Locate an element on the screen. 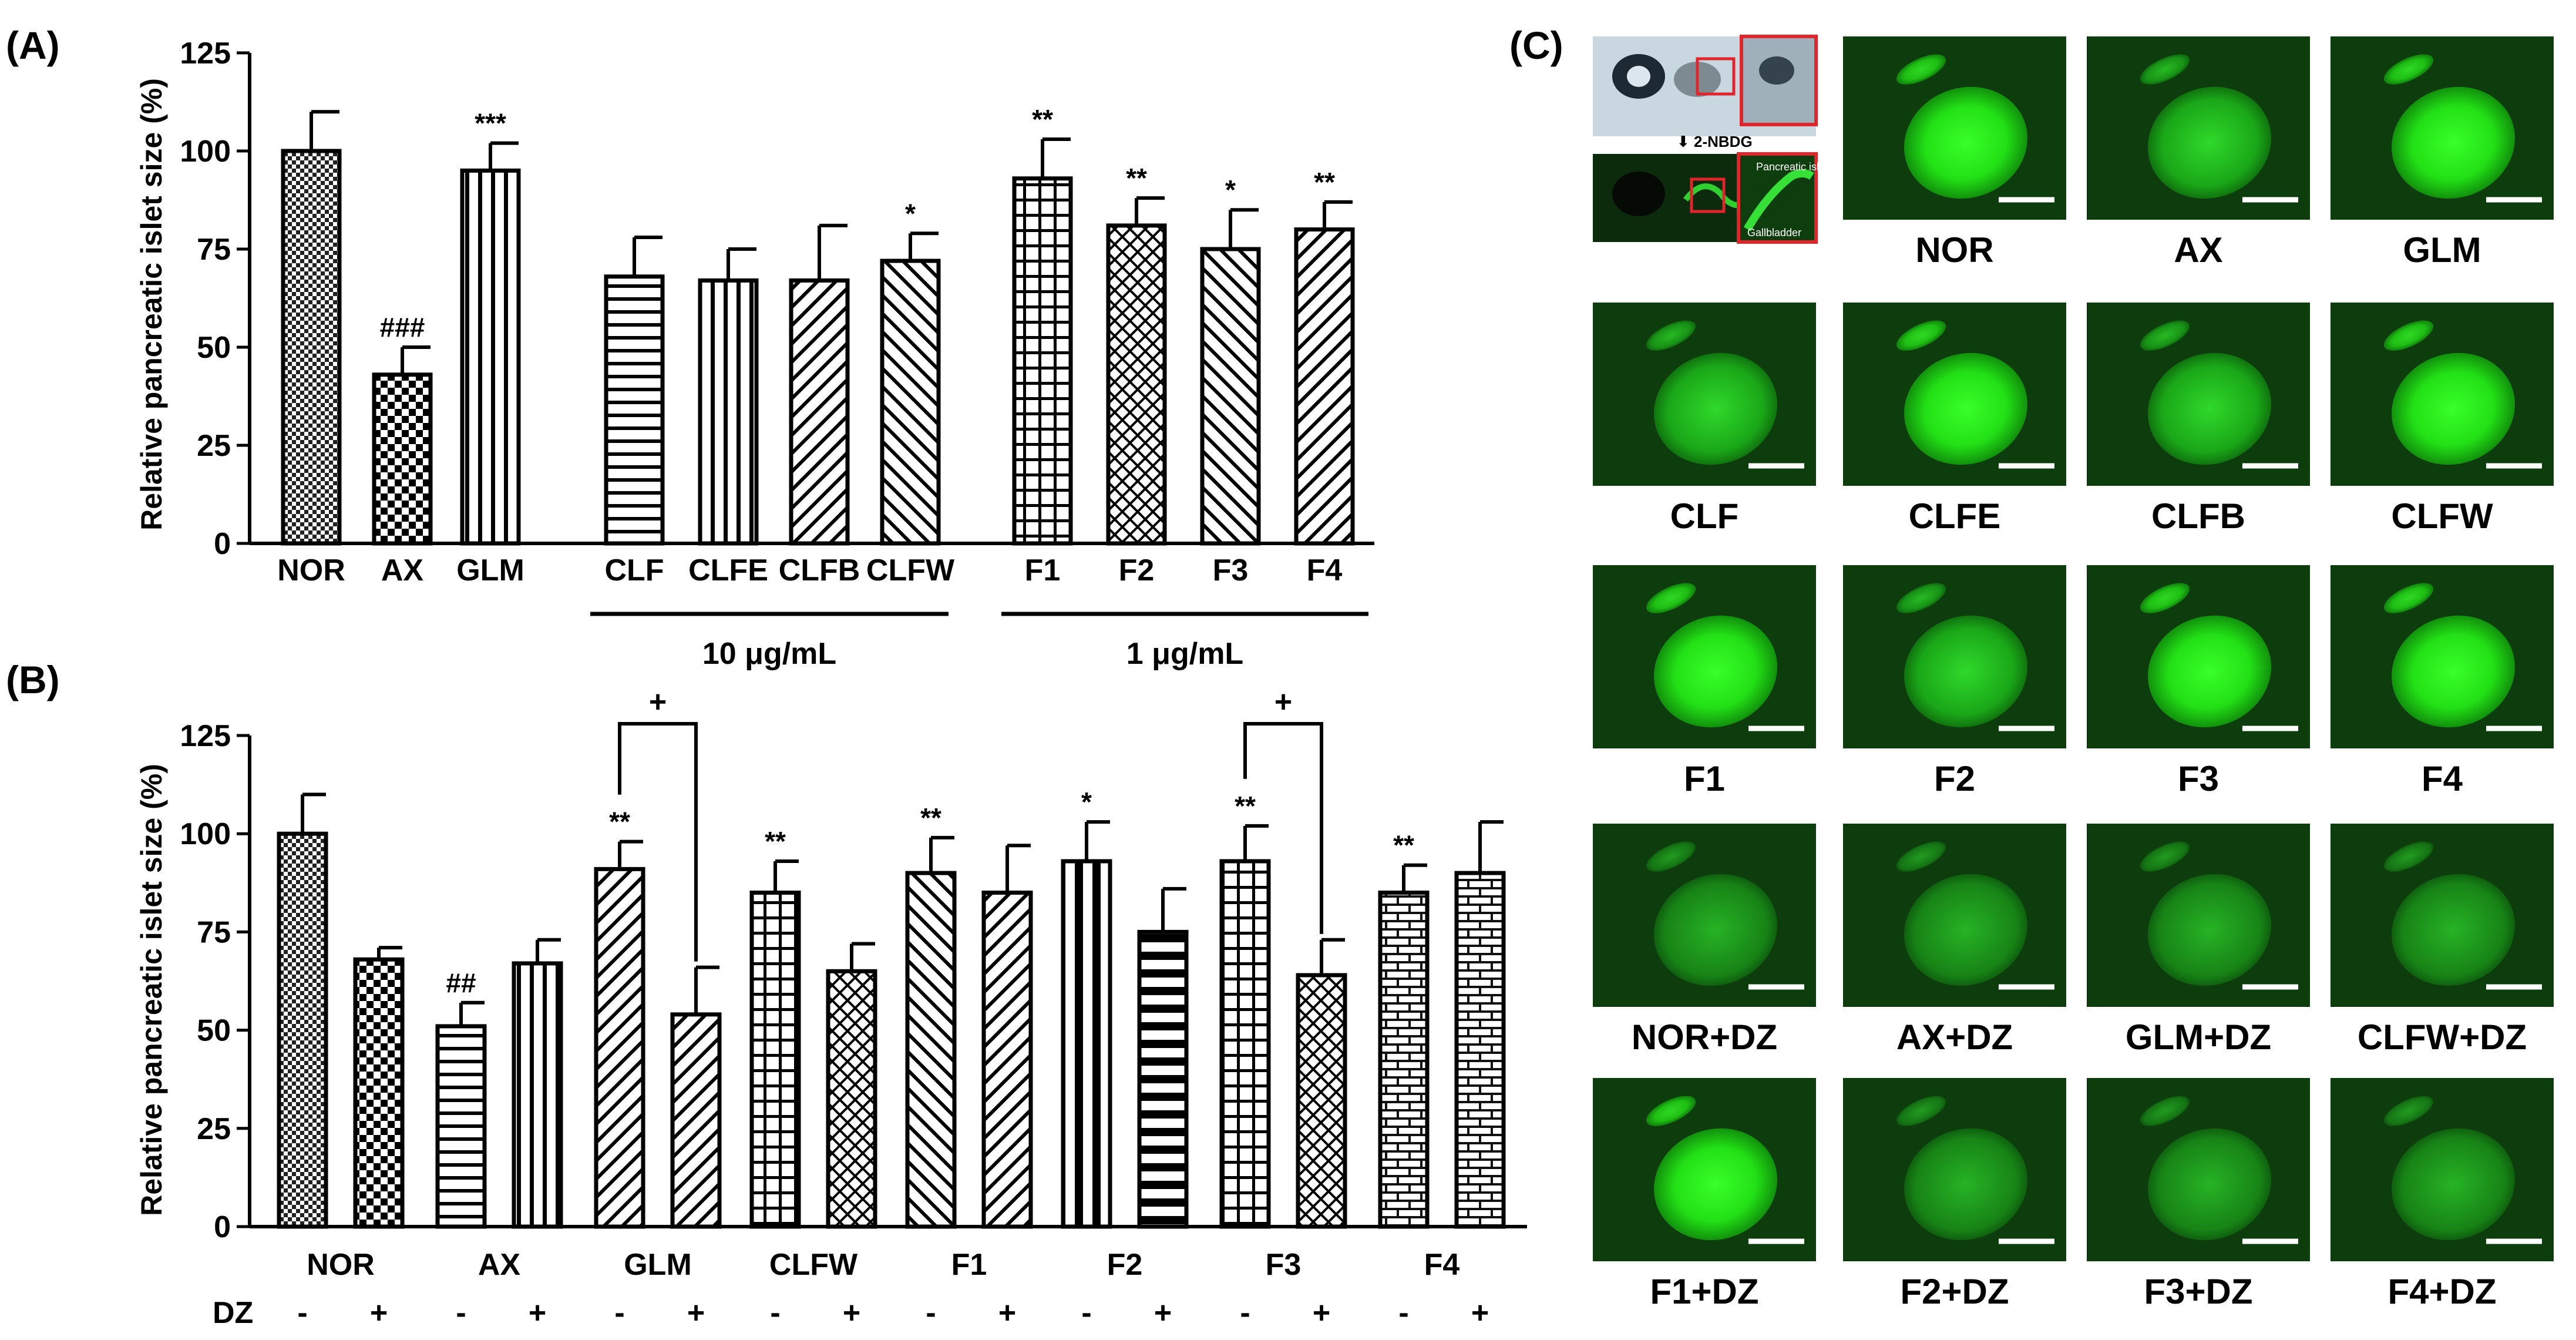 The image size is (2576, 1340). chart-a-bar-ax is located at coordinates (402, 459).